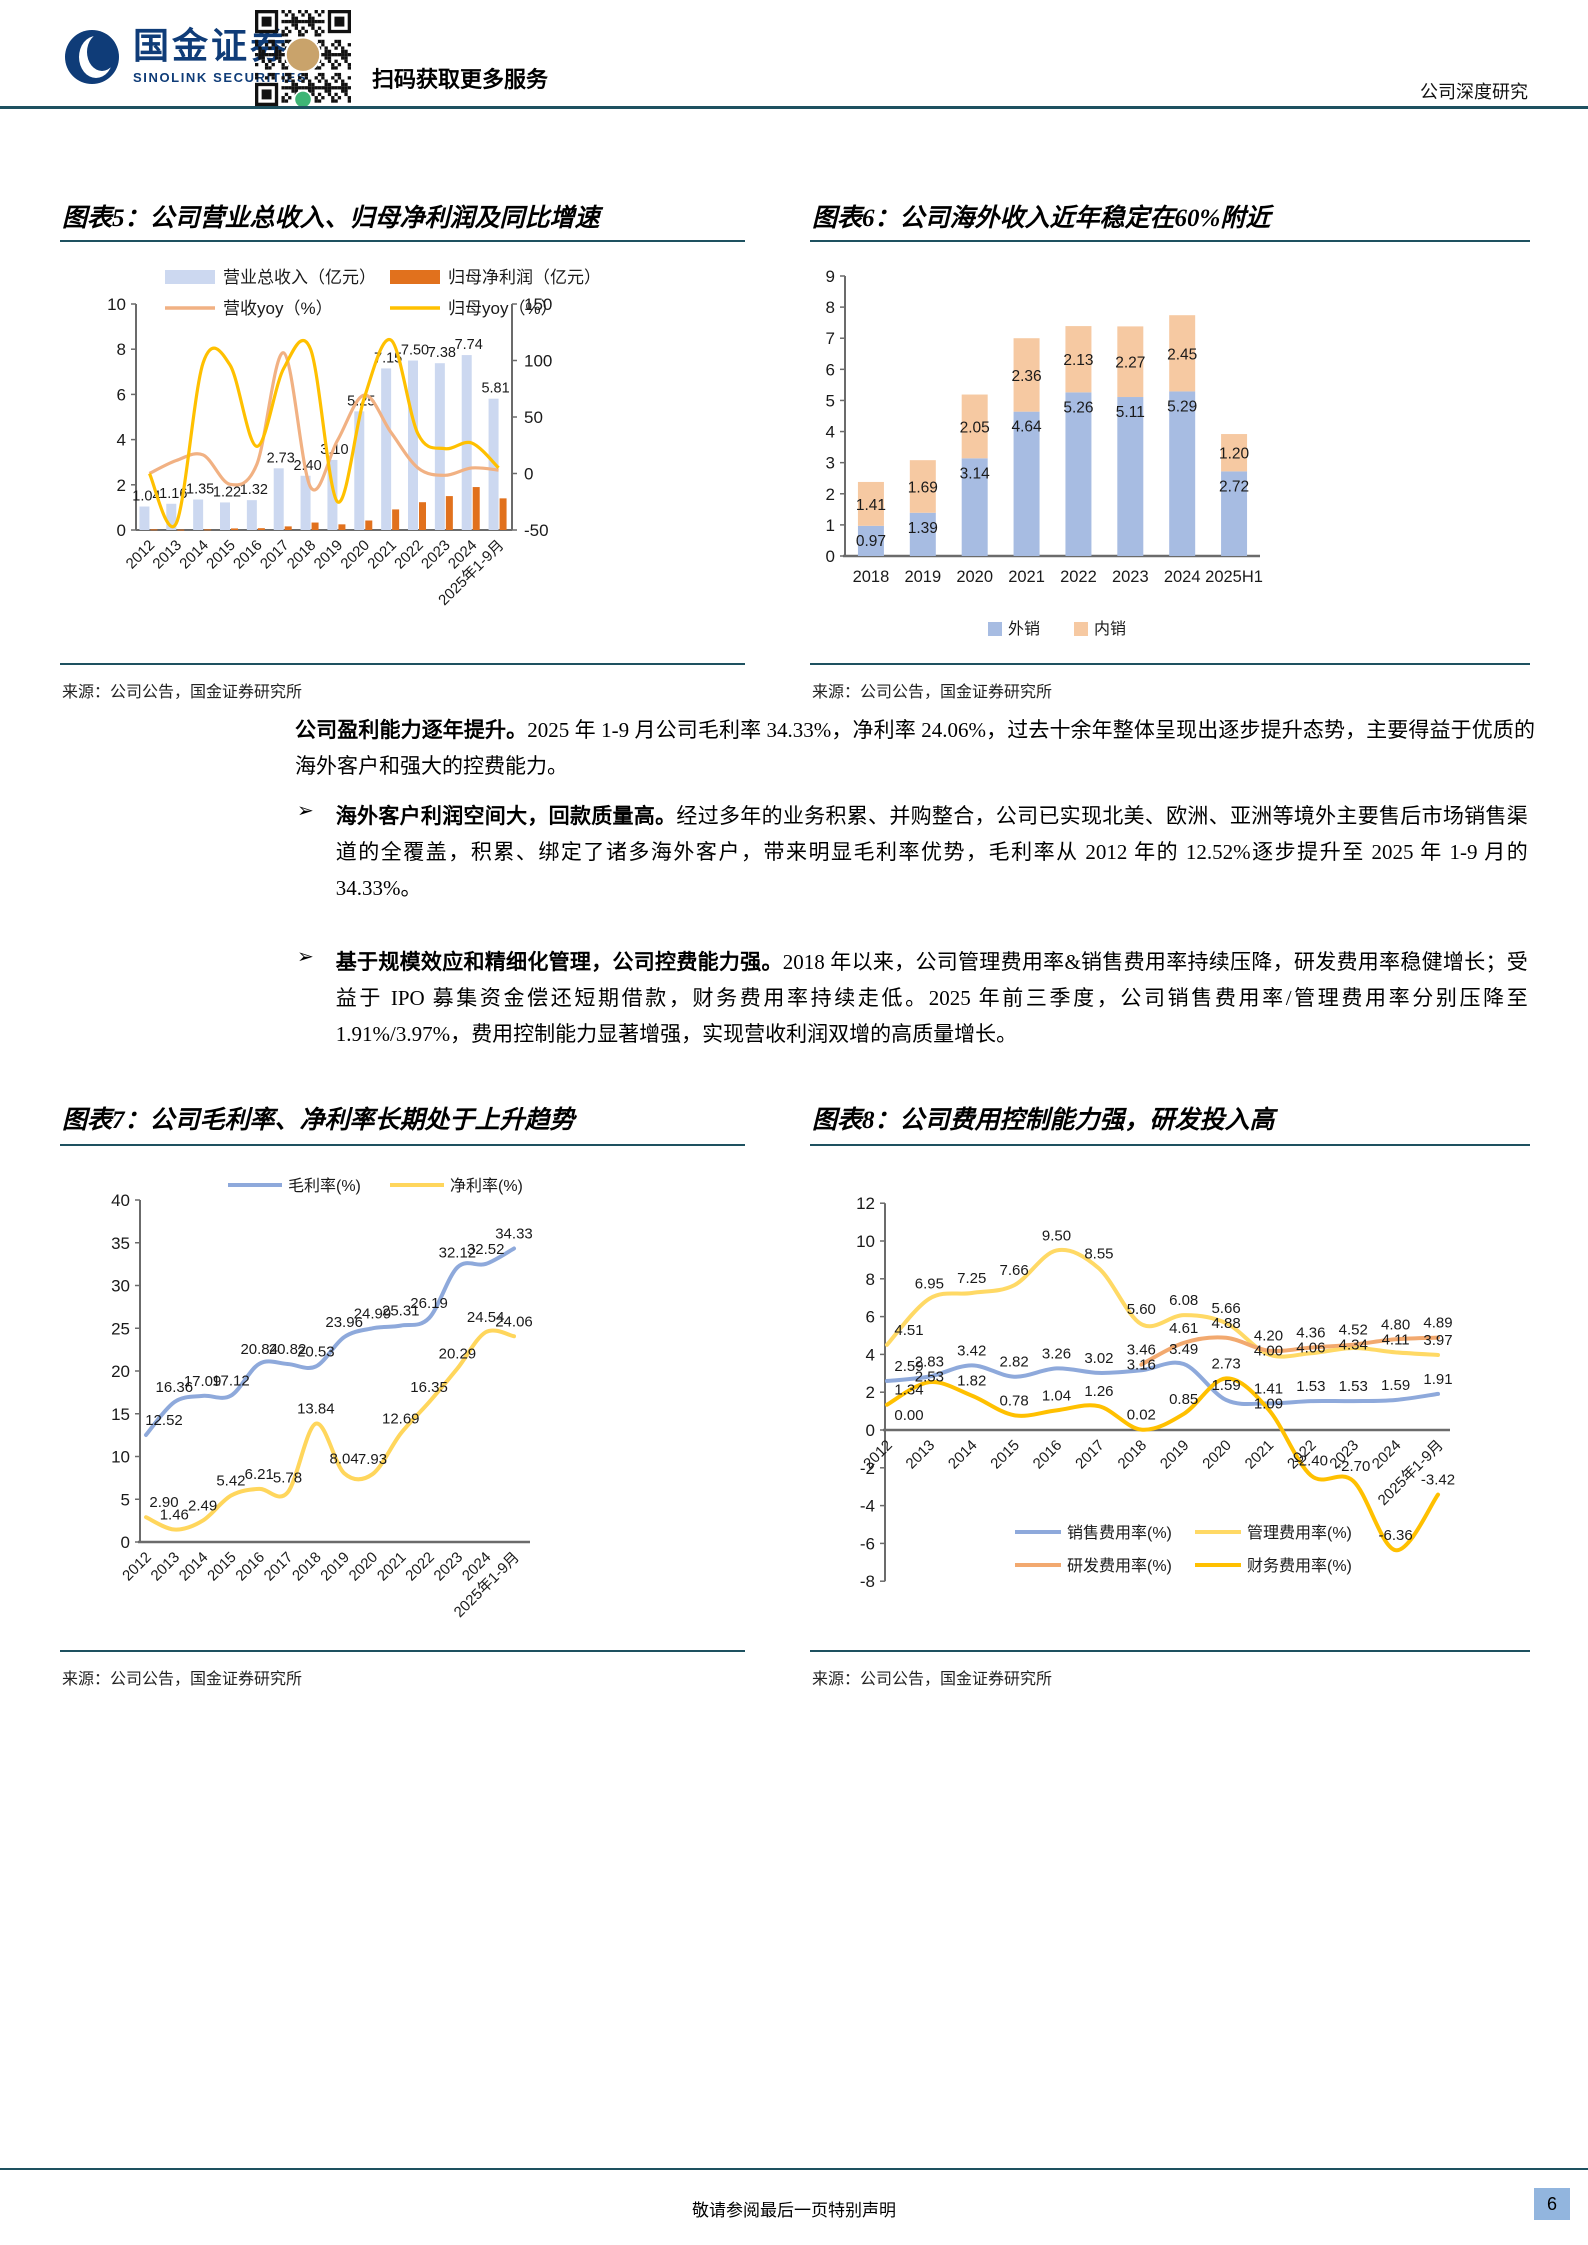  Describe the element at coordinates (429, 1387) in the screenshot. I see `svg-text: 16.35` at that location.